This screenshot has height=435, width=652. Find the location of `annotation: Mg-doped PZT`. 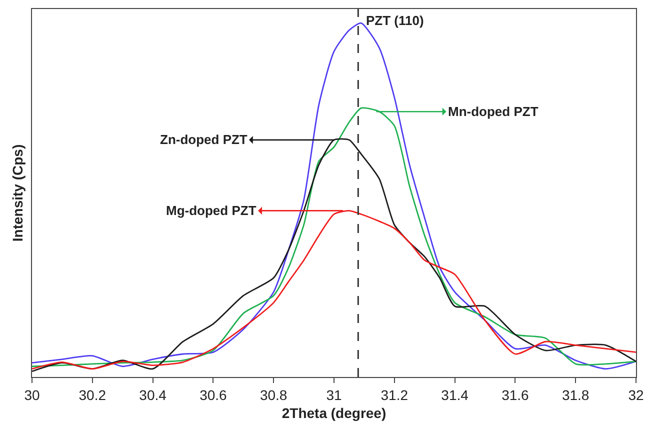

annotation: Mg-doped PZT is located at coordinates (211, 210).